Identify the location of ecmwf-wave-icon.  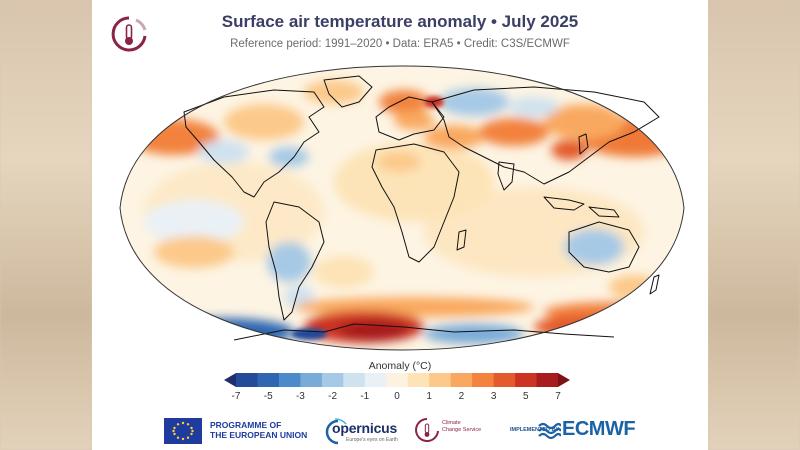
(549, 430).